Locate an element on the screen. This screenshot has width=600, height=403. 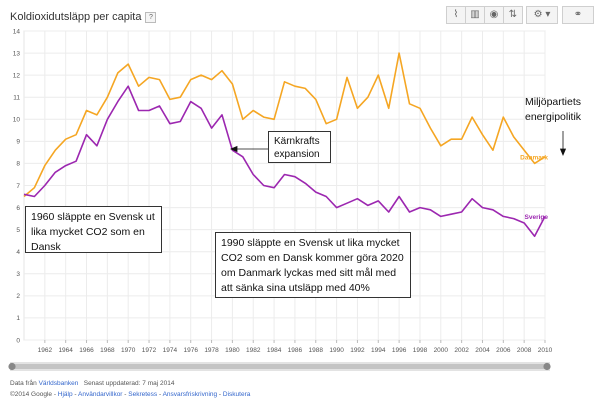
note-miljo-text: Miljöpartiets energipolitik is located at coordinates (553, 109).